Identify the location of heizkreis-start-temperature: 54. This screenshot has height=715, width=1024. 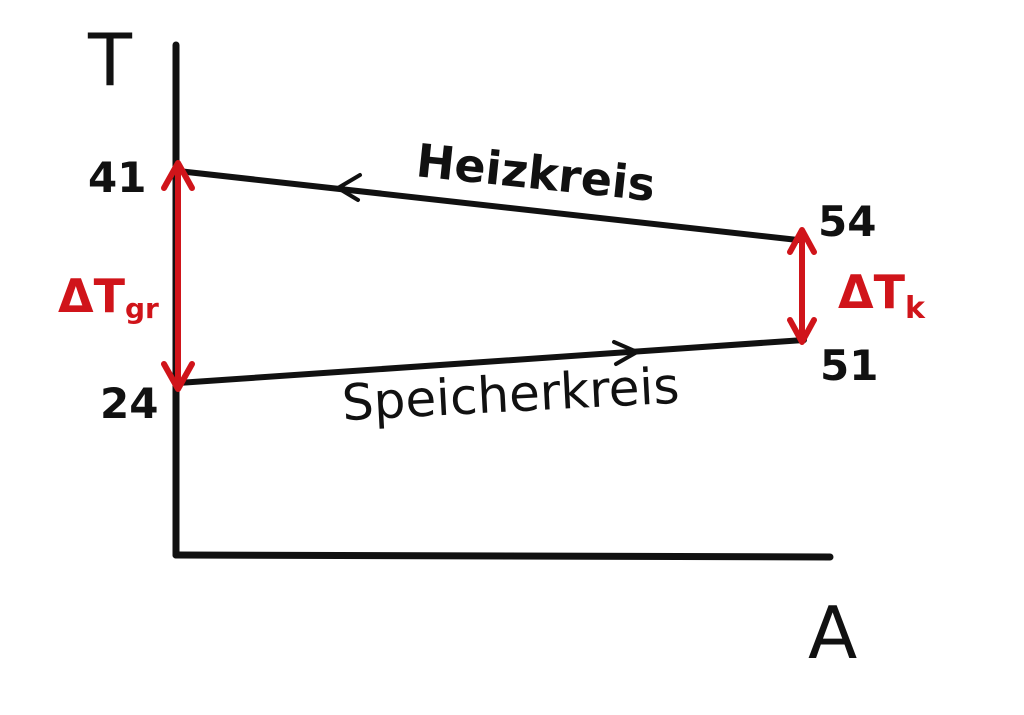
(847, 221).